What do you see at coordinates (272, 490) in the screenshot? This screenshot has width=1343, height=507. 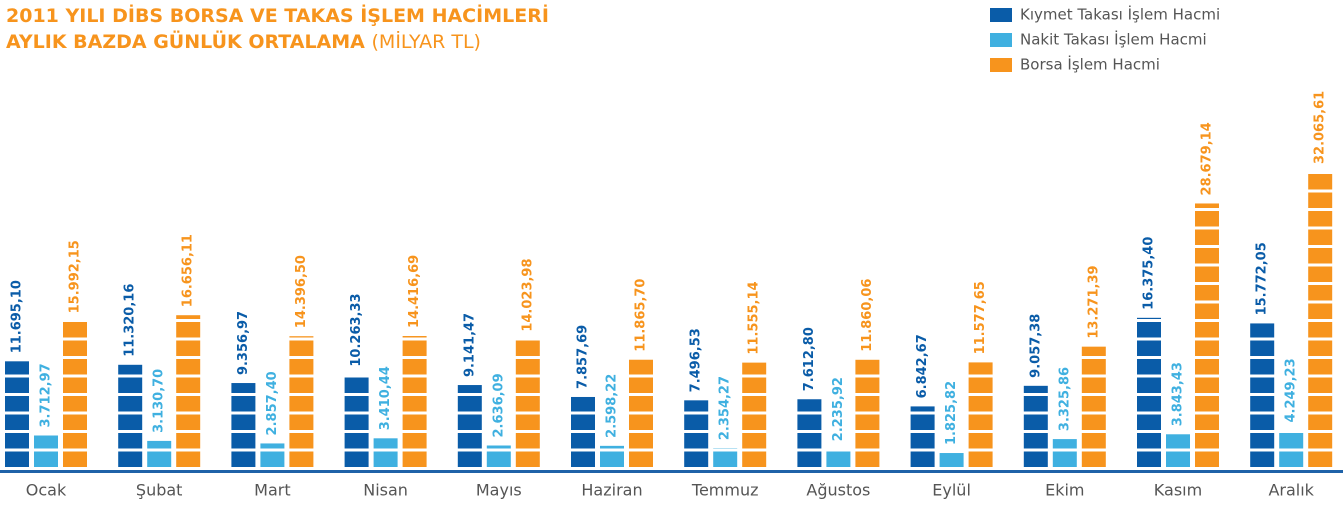 I see `x-tick-label: Mart` at bounding box center [272, 490].